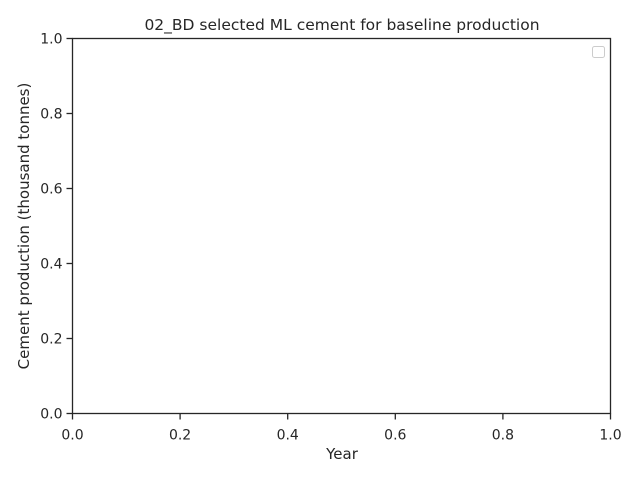  I want to click on x-tick-label: 0.4, so click(288, 436).